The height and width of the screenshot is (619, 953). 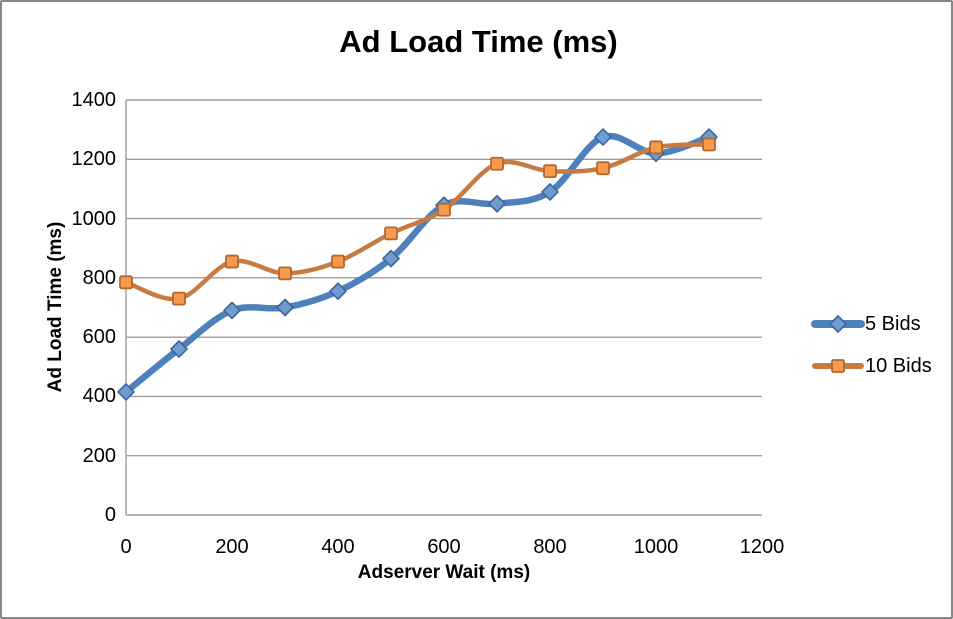 I want to click on legend-item-5-bids: 5 Bids, so click(x=871, y=324).